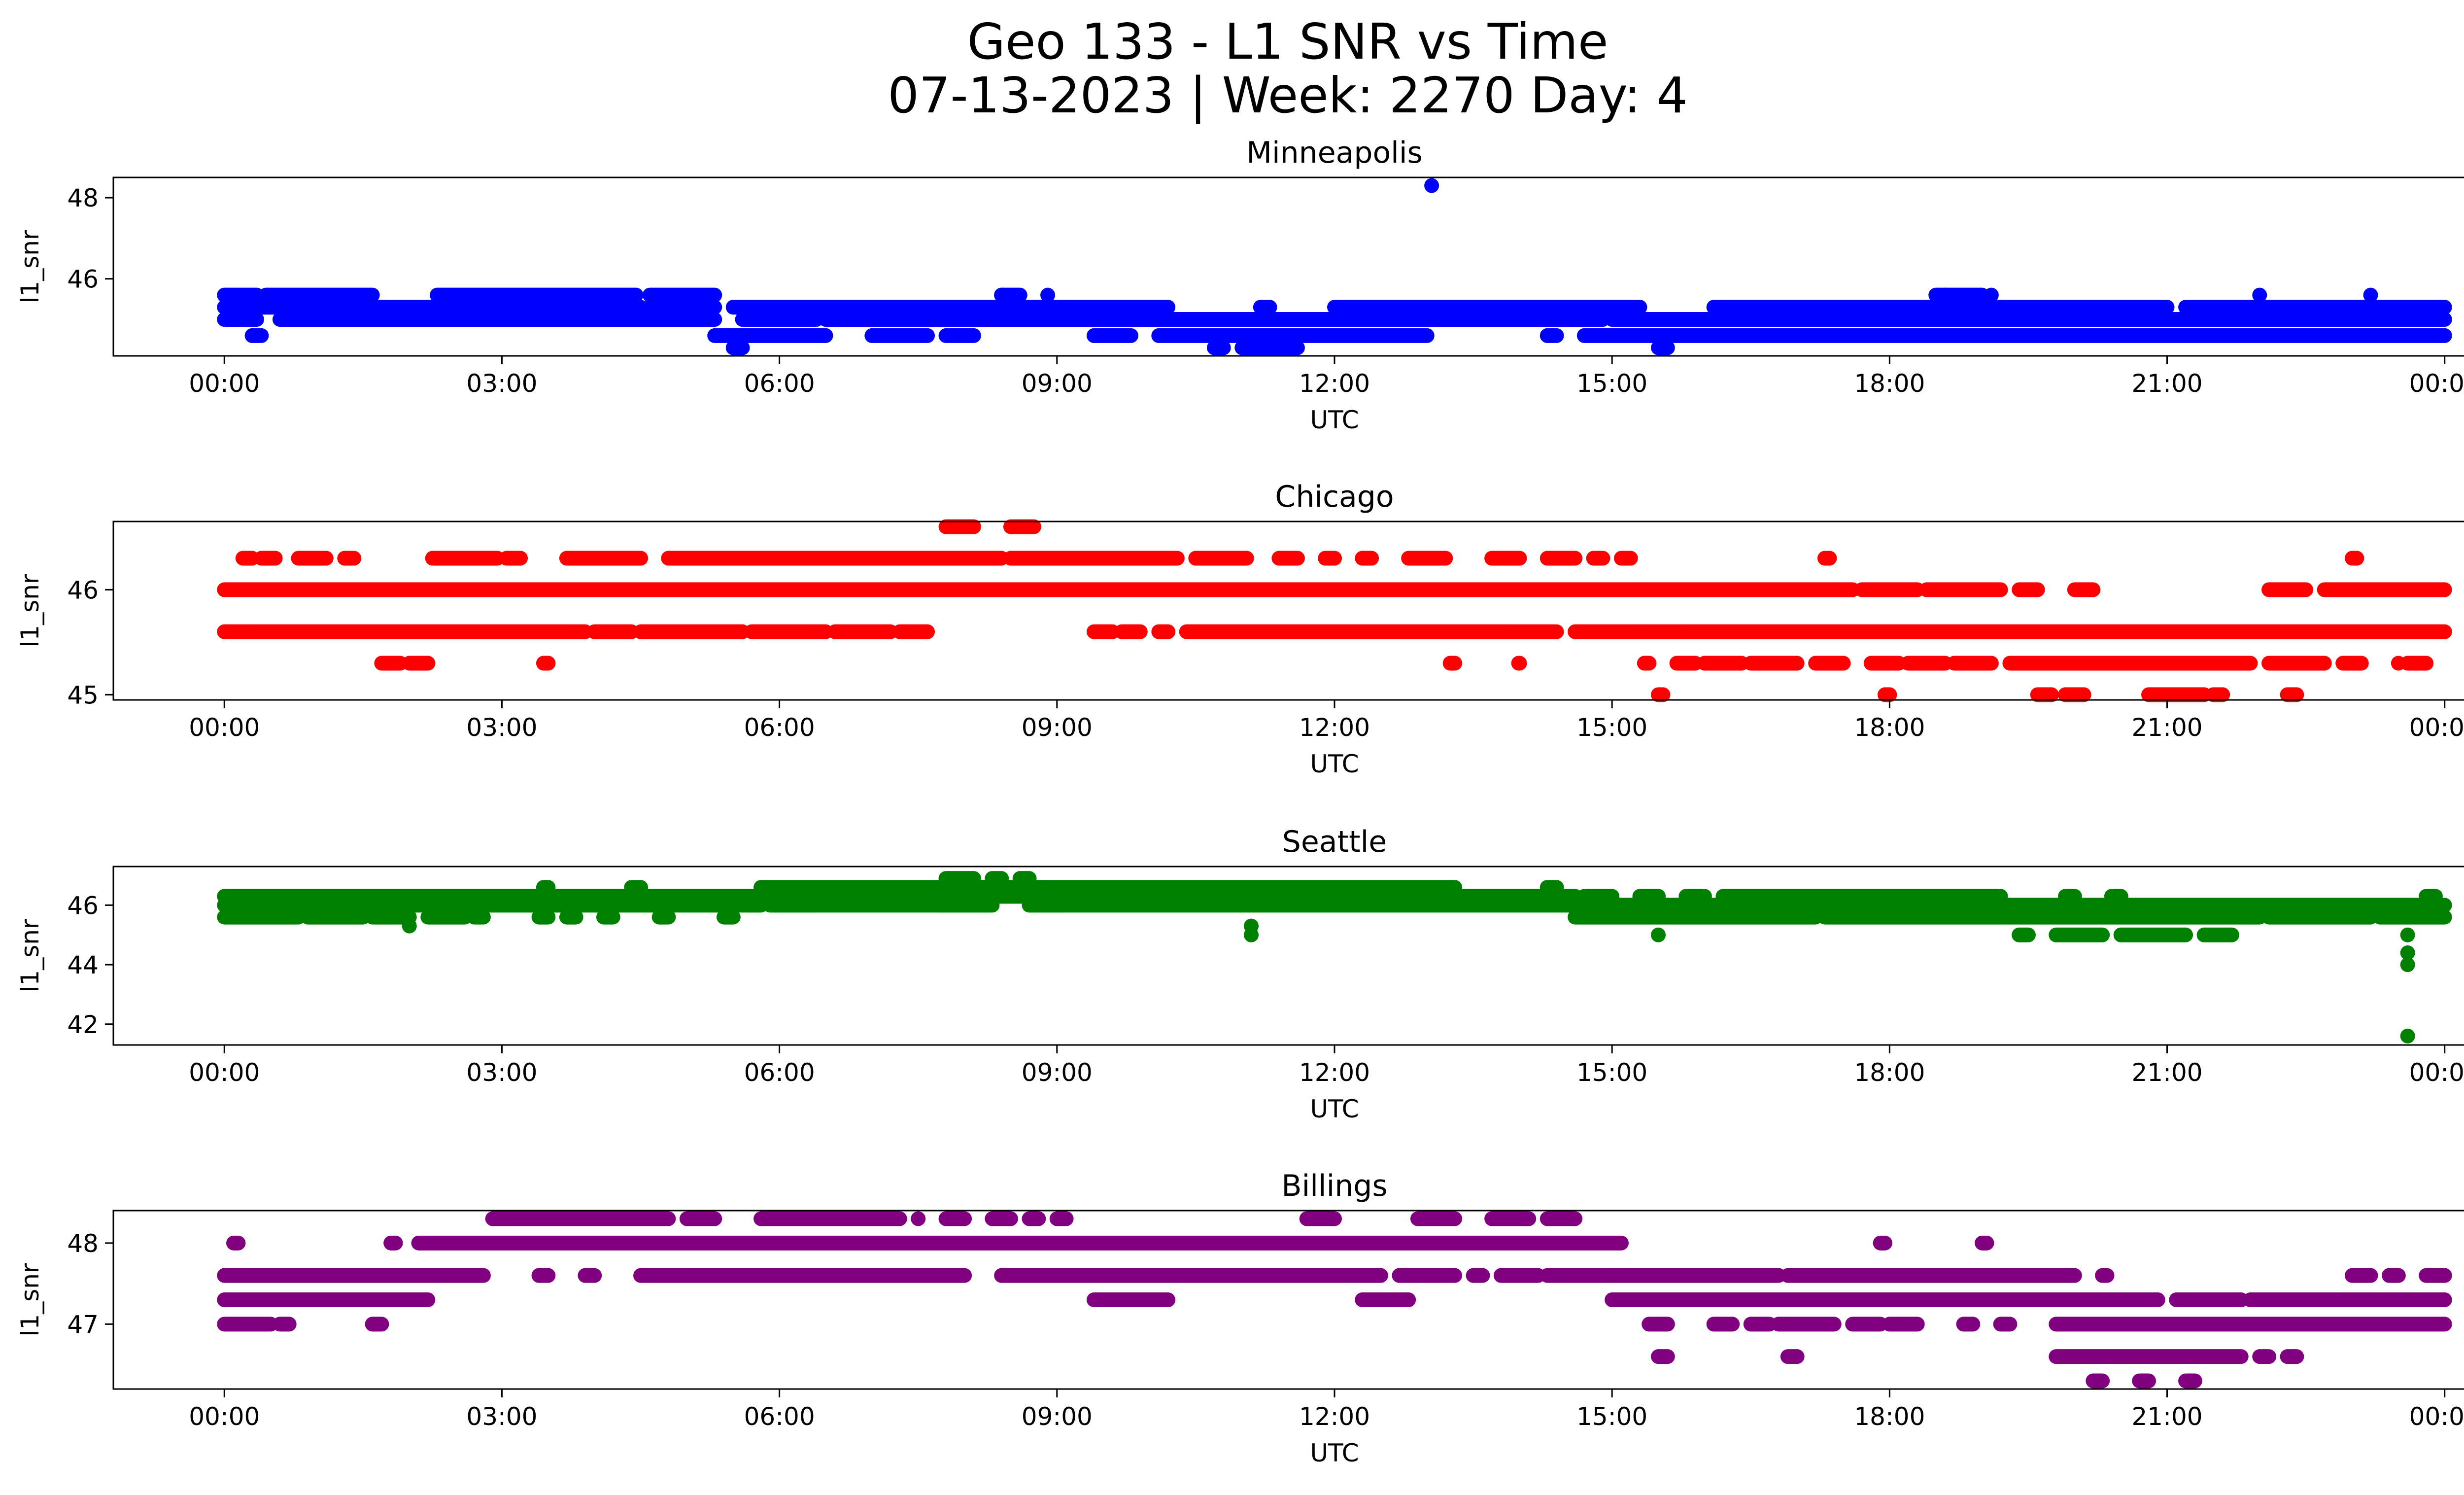 Image resolution: width=2464 pixels, height=1495 pixels. Describe the element at coordinates (83, 198) in the screenshot. I see `y-tick-label: 48` at that location.